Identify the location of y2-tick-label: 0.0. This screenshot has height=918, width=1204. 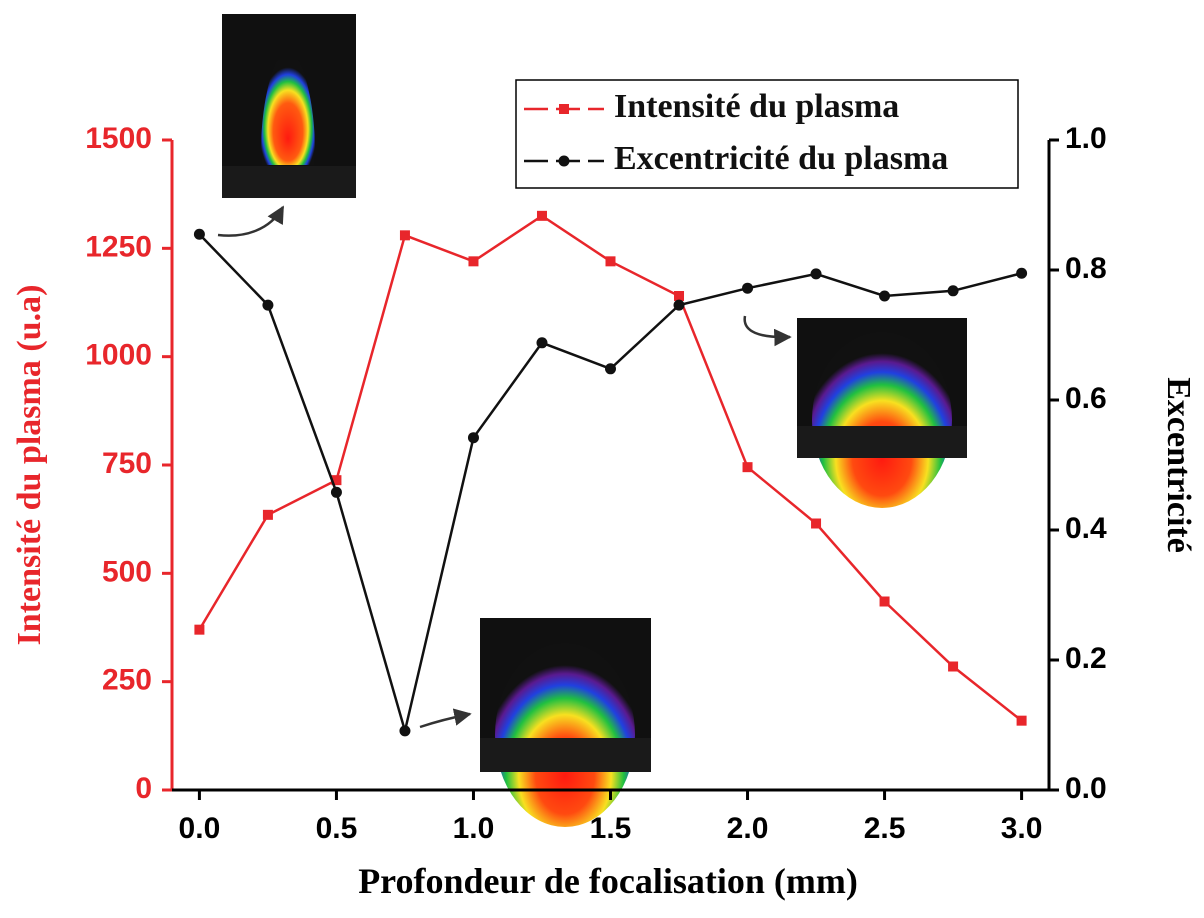
(1086, 788).